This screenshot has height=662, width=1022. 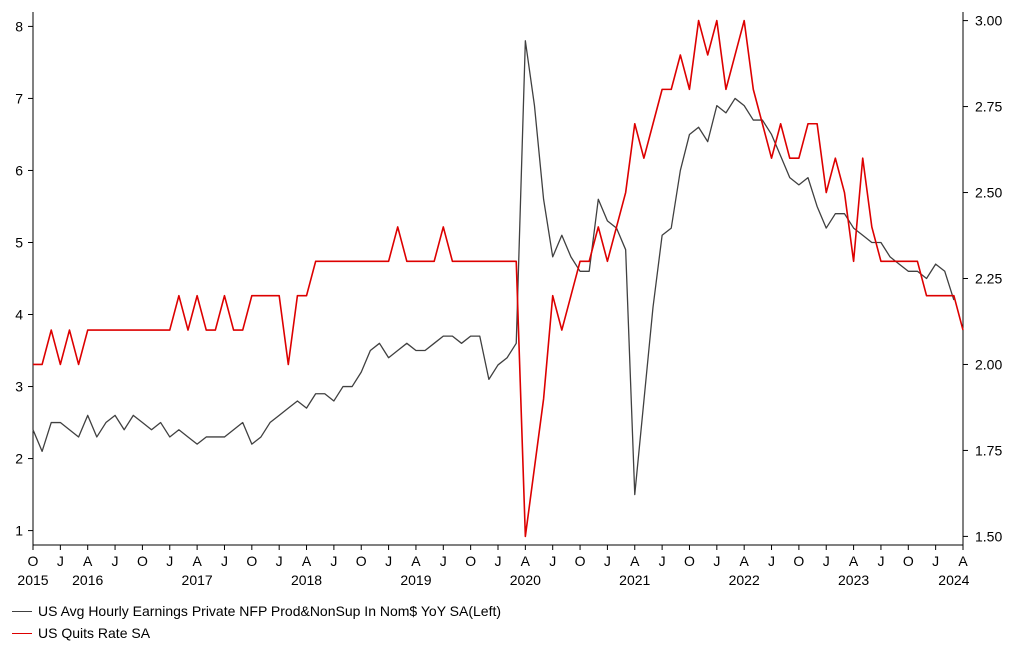 What do you see at coordinates (19, 98) in the screenshot?
I see `left-tick-label: 7` at bounding box center [19, 98].